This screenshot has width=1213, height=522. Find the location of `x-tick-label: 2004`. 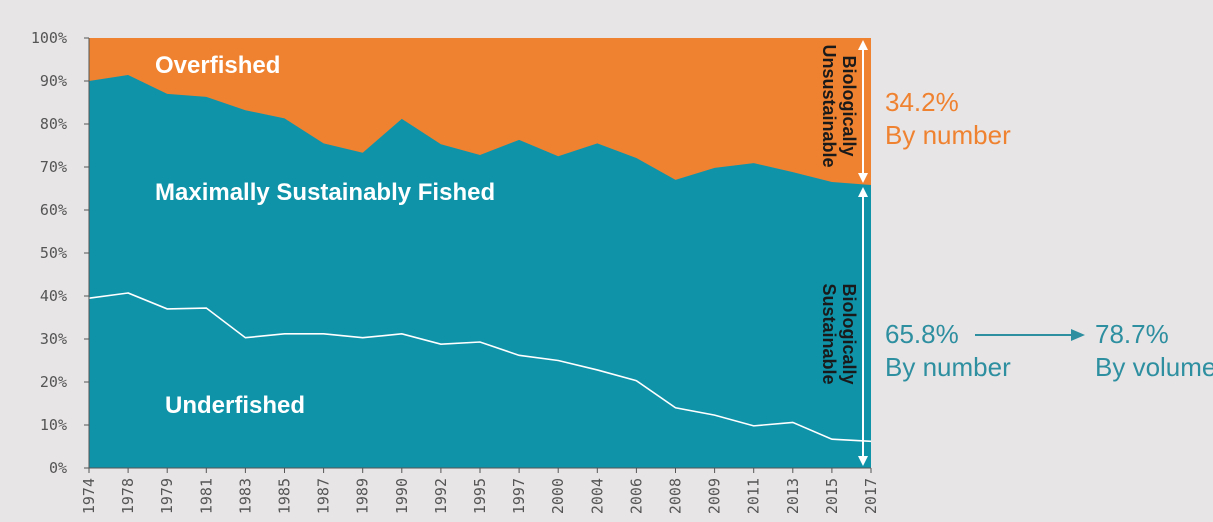

x-tick-label: 2004 is located at coordinates (597, 496).